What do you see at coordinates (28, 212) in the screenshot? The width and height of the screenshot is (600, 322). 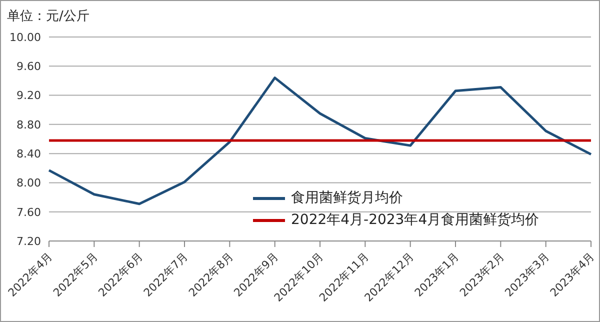 I see `y-tick-label: 7.60` at bounding box center [28, 212].